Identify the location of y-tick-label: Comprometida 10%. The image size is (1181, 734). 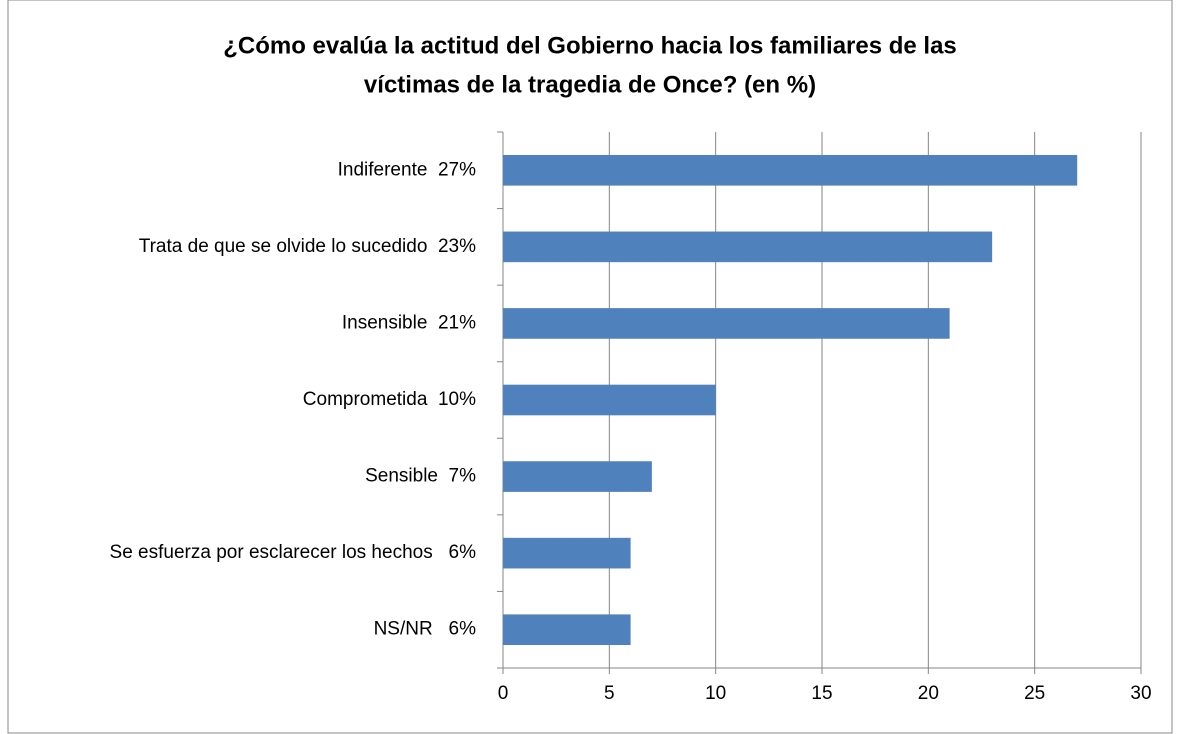
(389, 399).